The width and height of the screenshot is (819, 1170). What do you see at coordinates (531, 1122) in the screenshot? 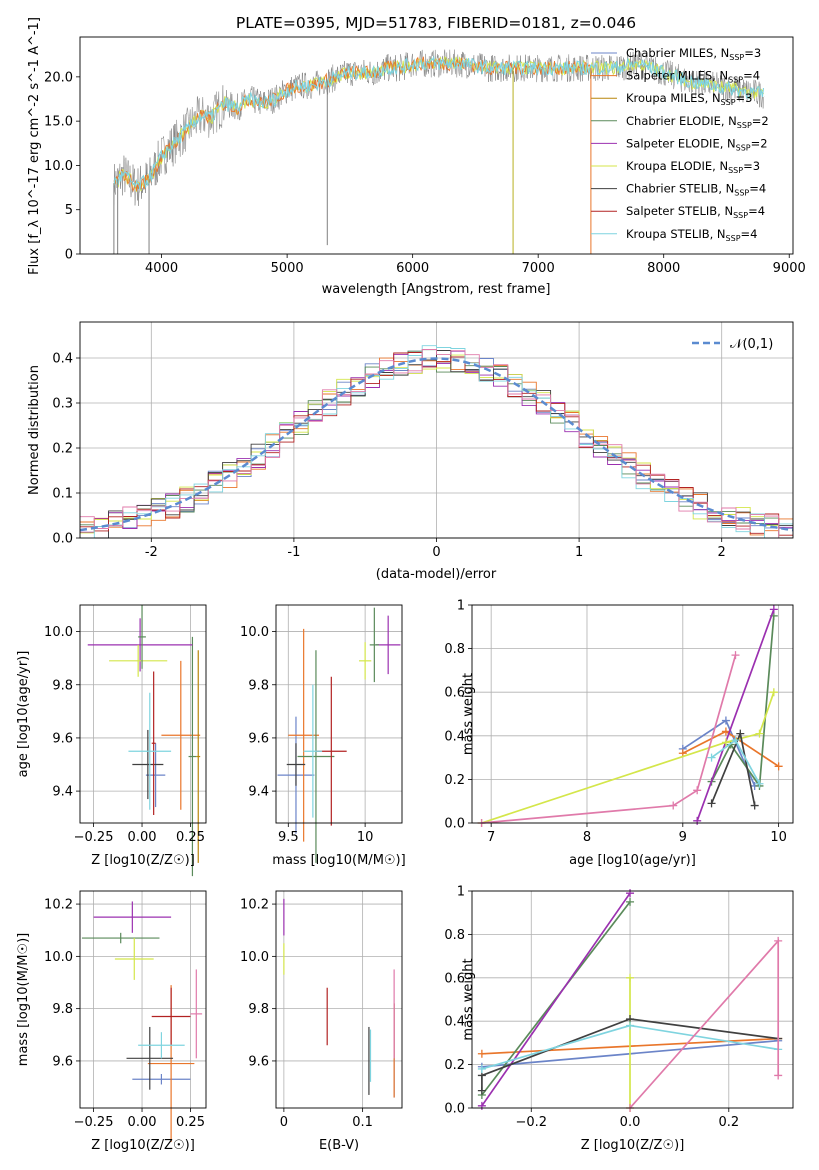
I see `x-tick-label: −0.2` at bounding box center [531, 1122].